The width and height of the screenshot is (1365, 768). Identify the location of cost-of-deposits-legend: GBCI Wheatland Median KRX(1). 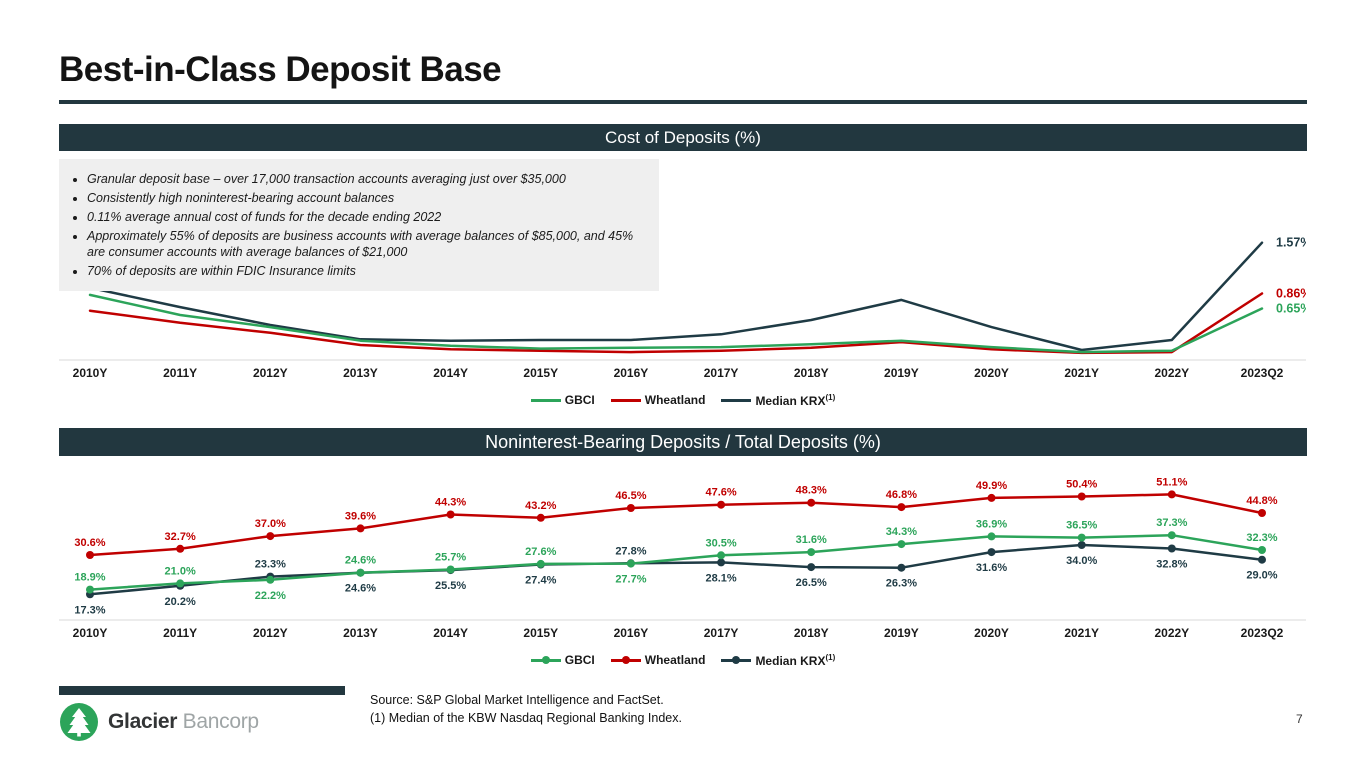
(683, 400).